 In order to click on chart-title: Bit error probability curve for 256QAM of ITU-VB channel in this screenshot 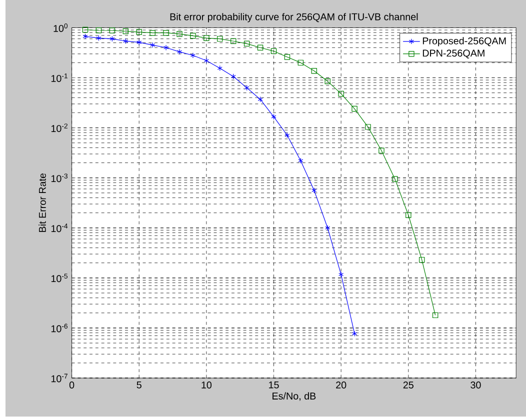, I will do `click(294, 17)`.